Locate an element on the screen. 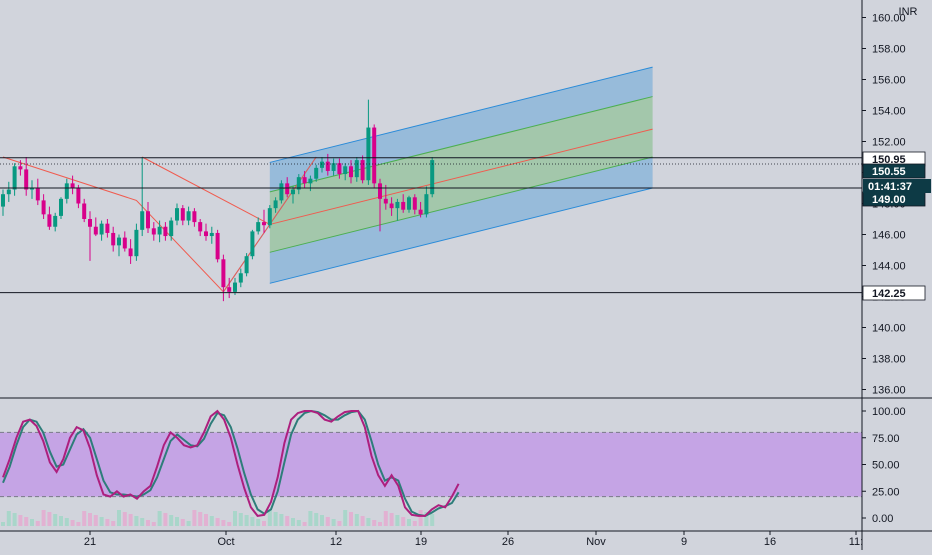 This screenshot has width=932, height=555. pitchfork-outer-upper-band is located at coordinates (461, 129).